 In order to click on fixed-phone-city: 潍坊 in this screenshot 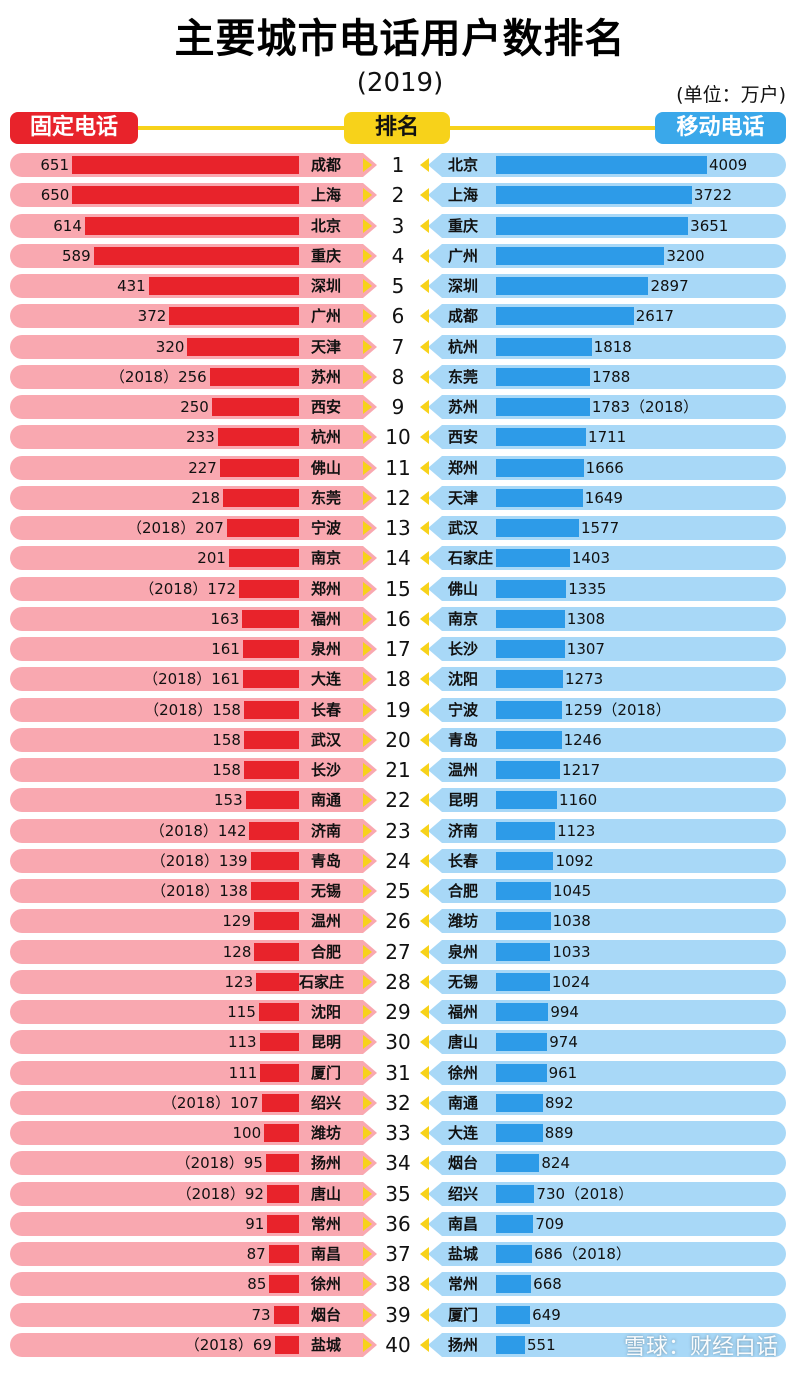, I will do `click(325, 1133)`.